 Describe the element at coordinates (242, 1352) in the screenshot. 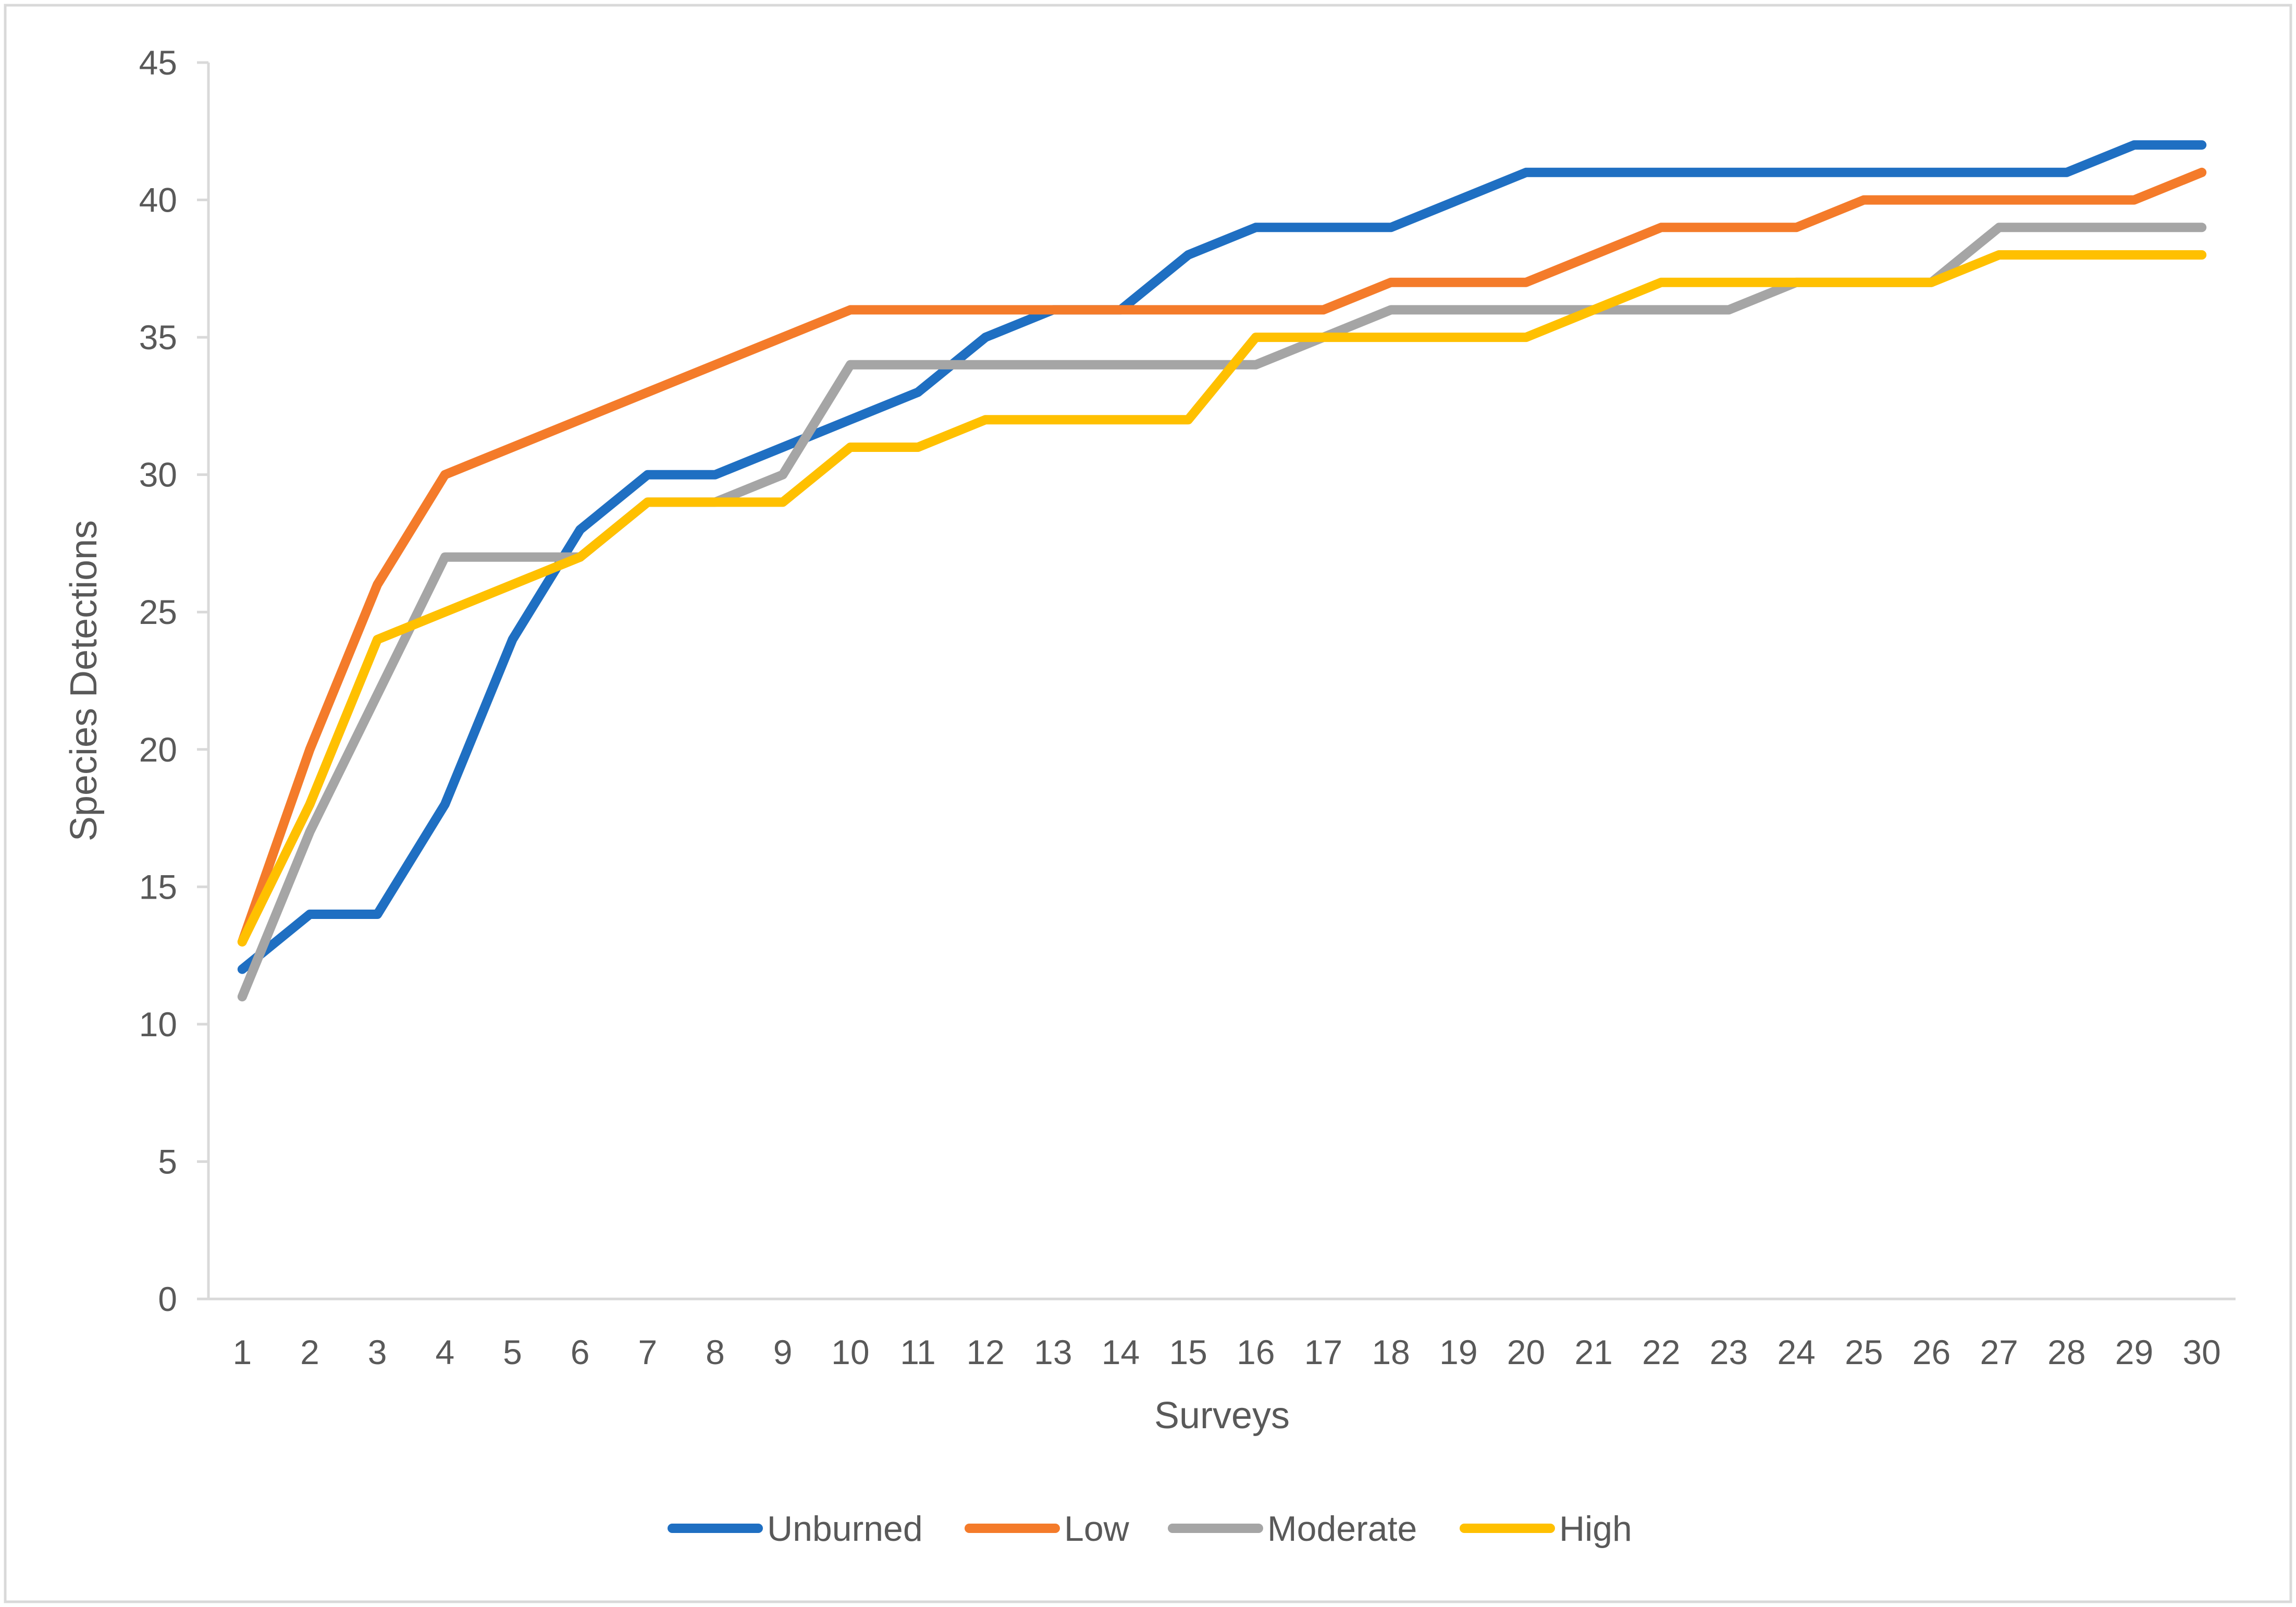

I see `x-tick-label: 1` at that location.